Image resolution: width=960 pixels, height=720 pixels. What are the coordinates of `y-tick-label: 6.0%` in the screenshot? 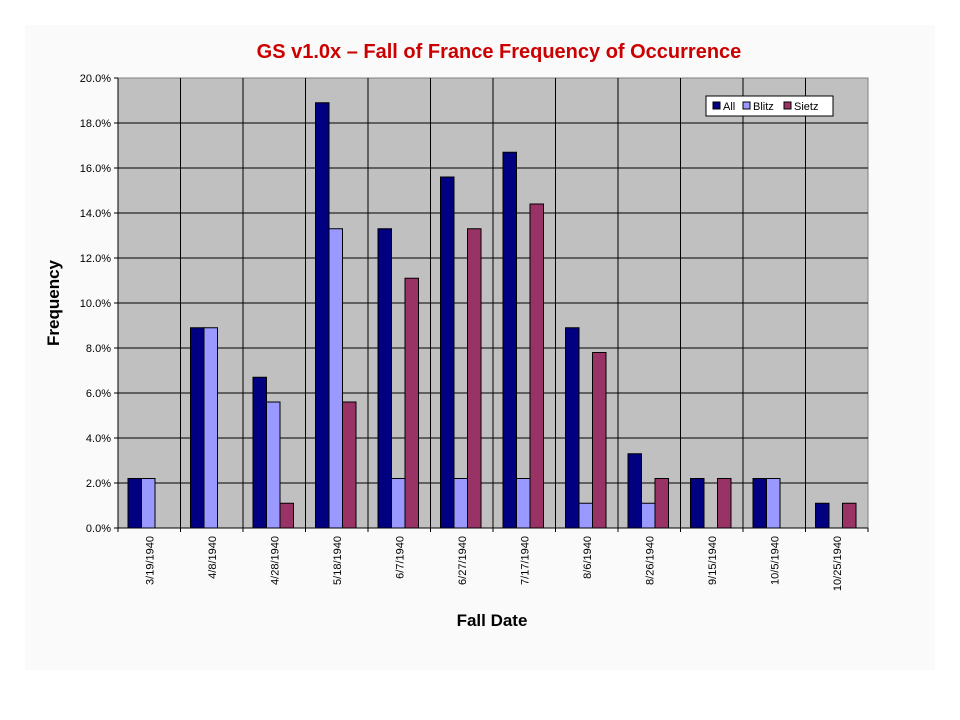 It's located at (98, 394).